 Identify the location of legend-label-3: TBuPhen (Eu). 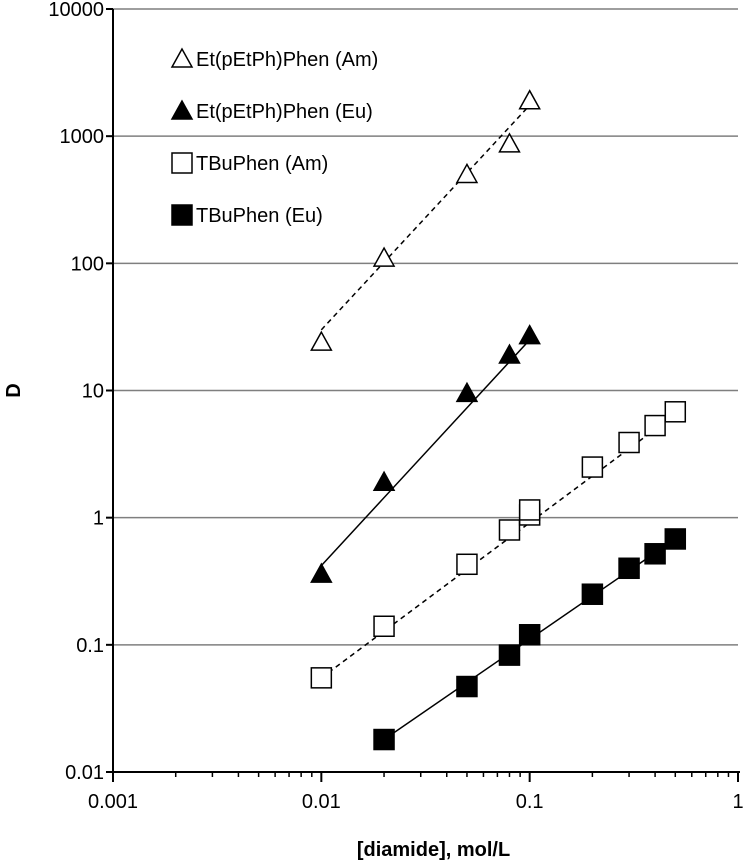
(259, 216).